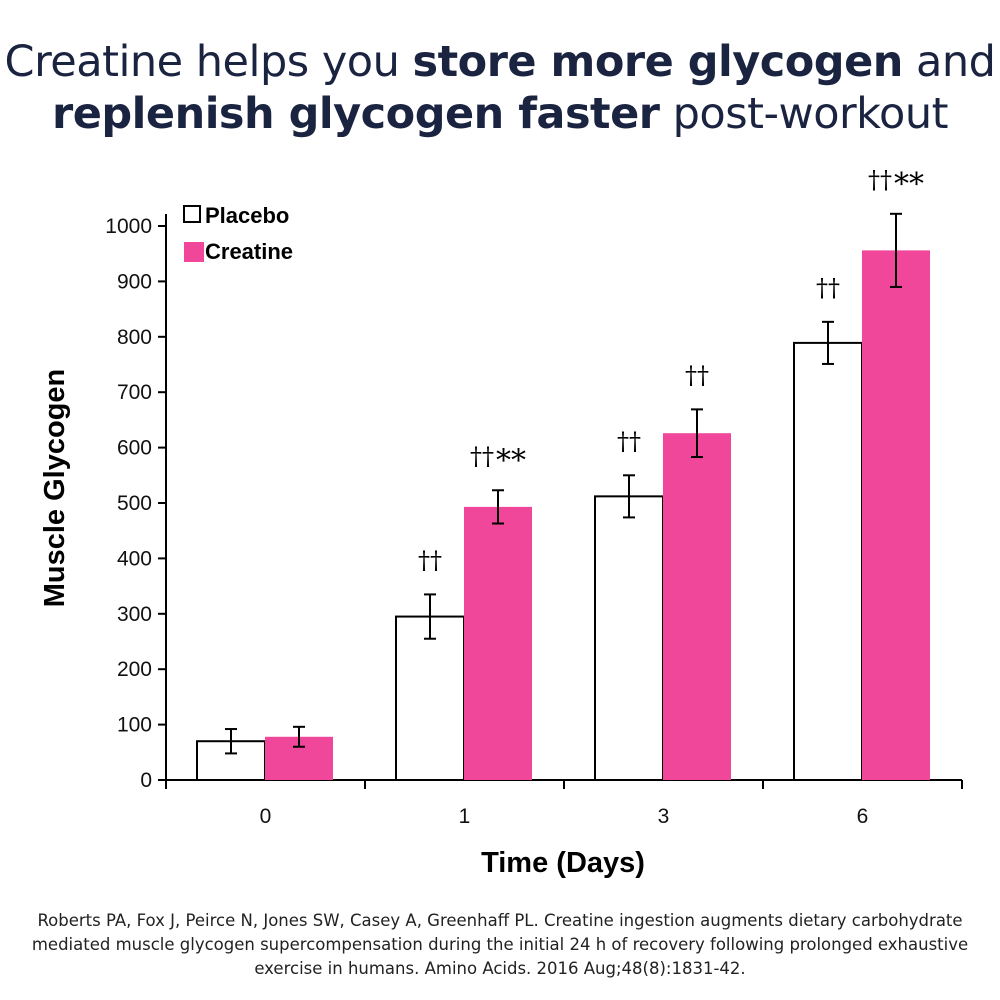 The width and height of the screenshot is (1000, 1000). Describe the element at coordinates (804, 114) in the screenshot. I see `headline-part3: post-workout` at that location.